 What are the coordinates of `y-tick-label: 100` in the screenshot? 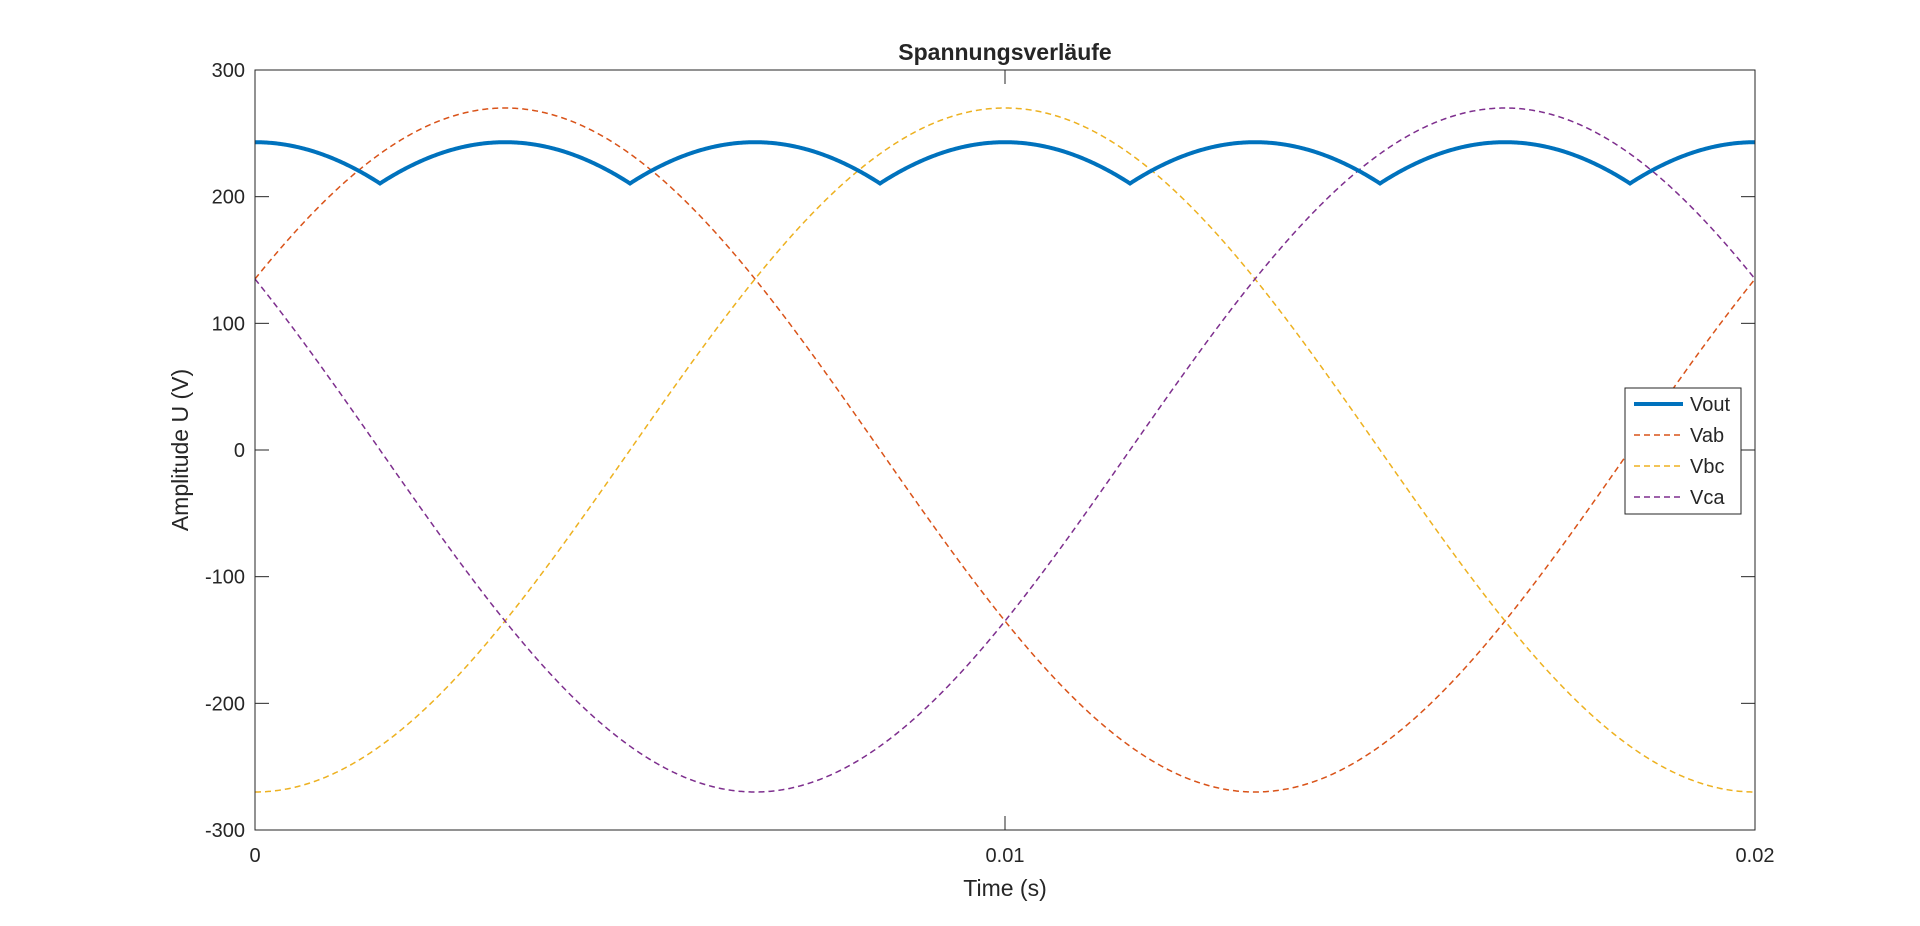 It's located at (228, 324).